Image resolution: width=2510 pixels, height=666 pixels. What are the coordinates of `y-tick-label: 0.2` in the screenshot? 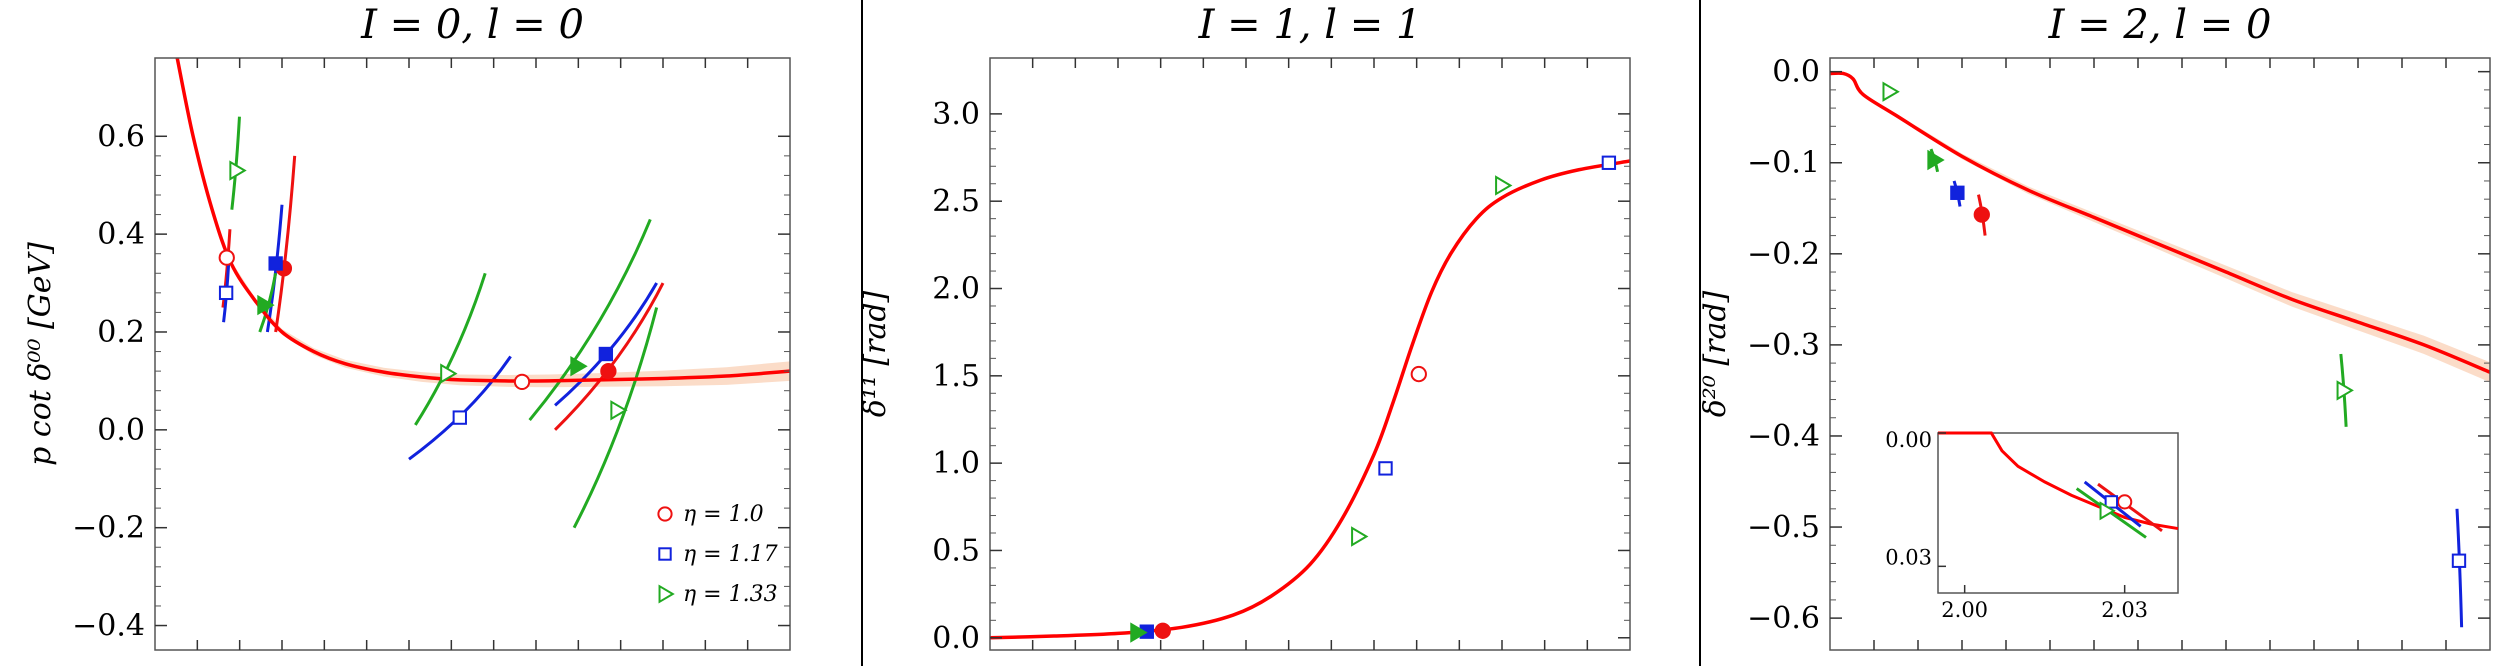 It's located at (121, 332).